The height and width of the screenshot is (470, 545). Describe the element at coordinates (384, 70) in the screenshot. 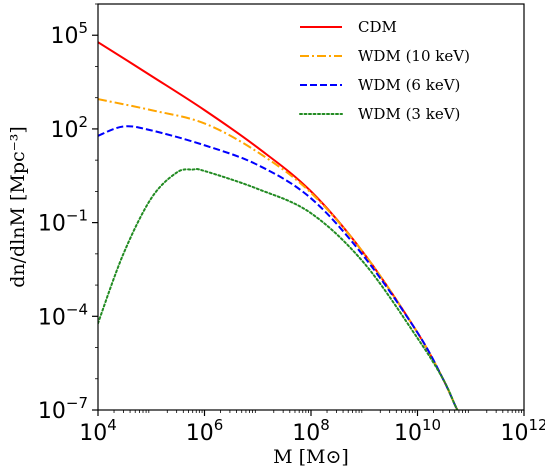

I see `legend: CDM WDM (10 keV) WDM (6 keV) WDM (3 keV)` at that location.